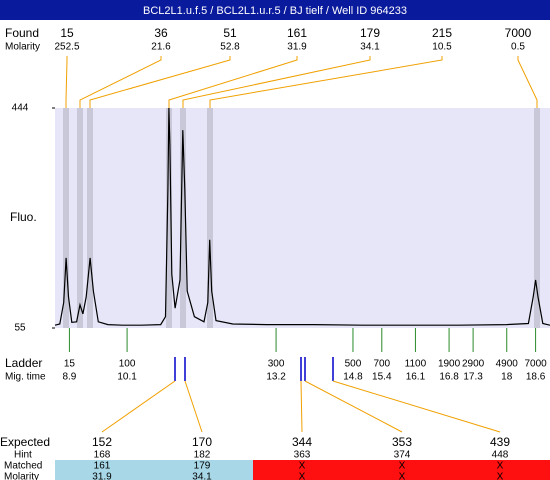 This screenshot has height=480, width=550. Describe the element at coordinates (473, 377) in the screenshot. I see `ladder-time: 17.3` at that location.